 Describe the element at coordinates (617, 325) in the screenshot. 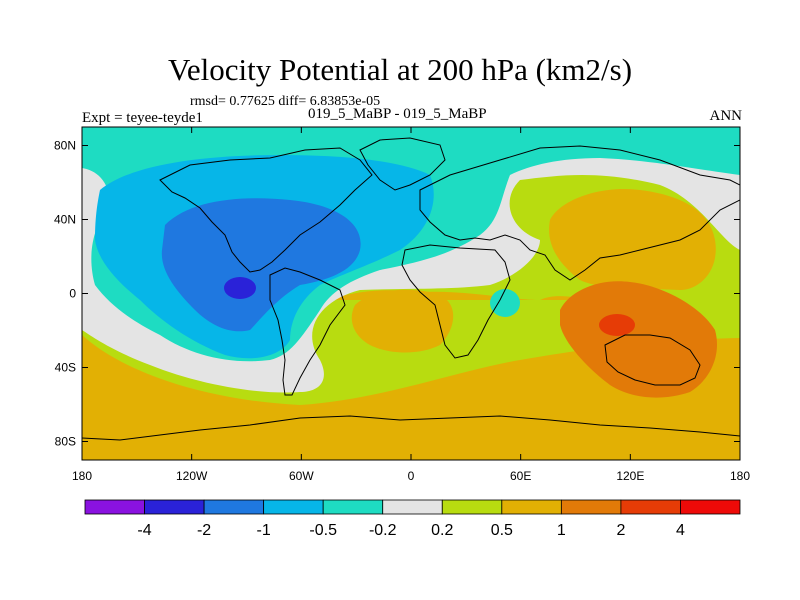

I see `contour-red` at that location.